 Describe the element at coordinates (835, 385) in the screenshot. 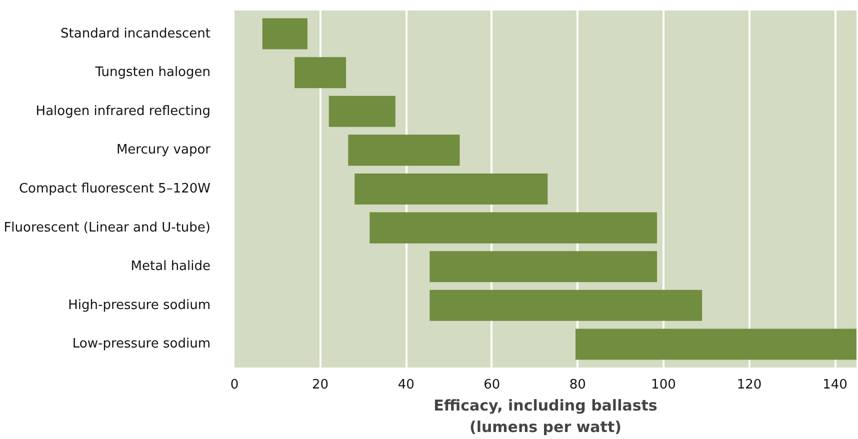

I see `x-tick-label: 140` at that location.